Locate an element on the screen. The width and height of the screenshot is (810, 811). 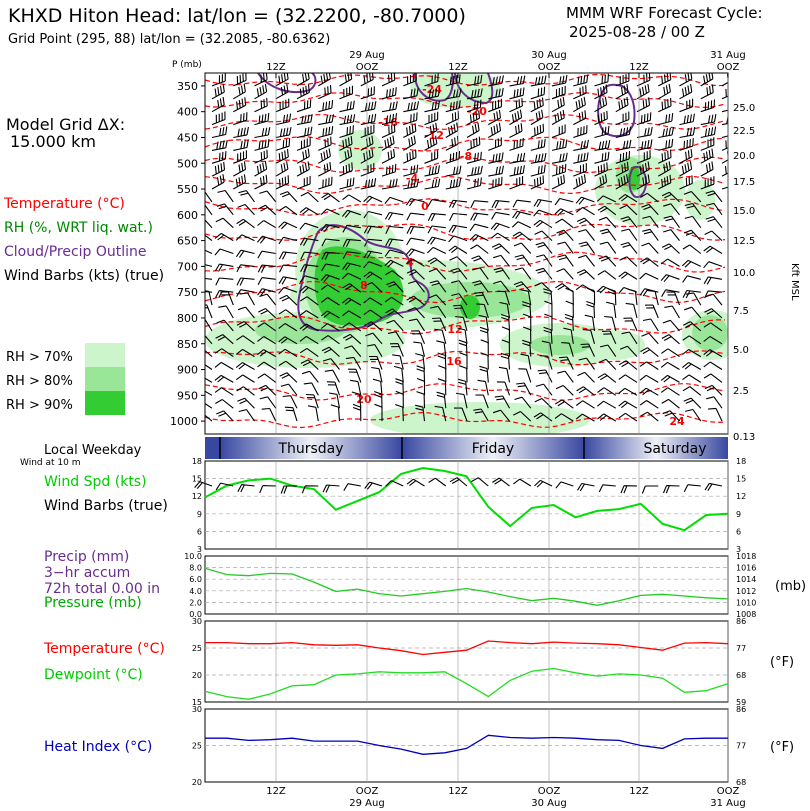
pressure-tick-label: 650 is located at coordinates (187, 241).